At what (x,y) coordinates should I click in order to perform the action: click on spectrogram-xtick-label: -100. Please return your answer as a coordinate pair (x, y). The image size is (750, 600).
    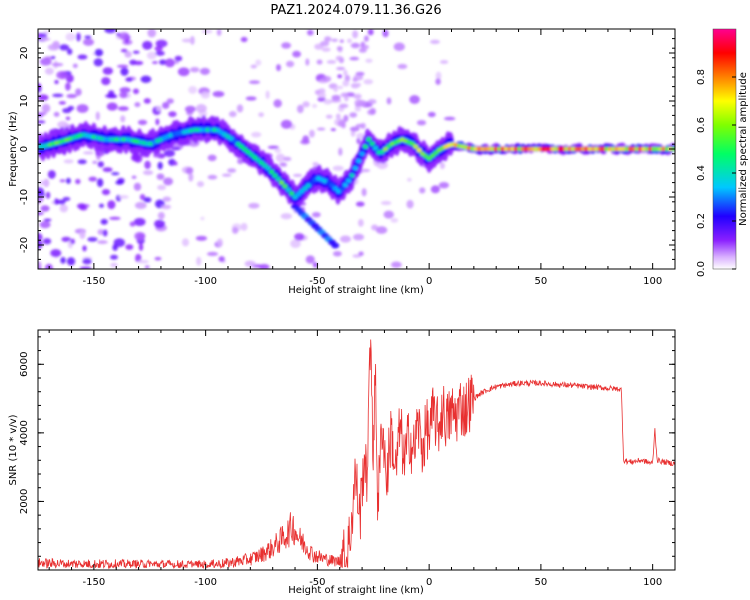
    Looking at the image, I should click on (205, 281).